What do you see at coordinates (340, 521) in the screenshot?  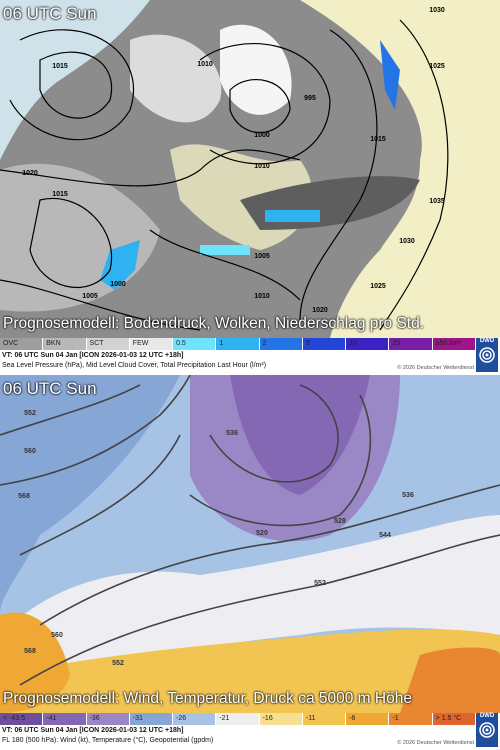 I see `height-label: 528` at bounding box center [340, 521].